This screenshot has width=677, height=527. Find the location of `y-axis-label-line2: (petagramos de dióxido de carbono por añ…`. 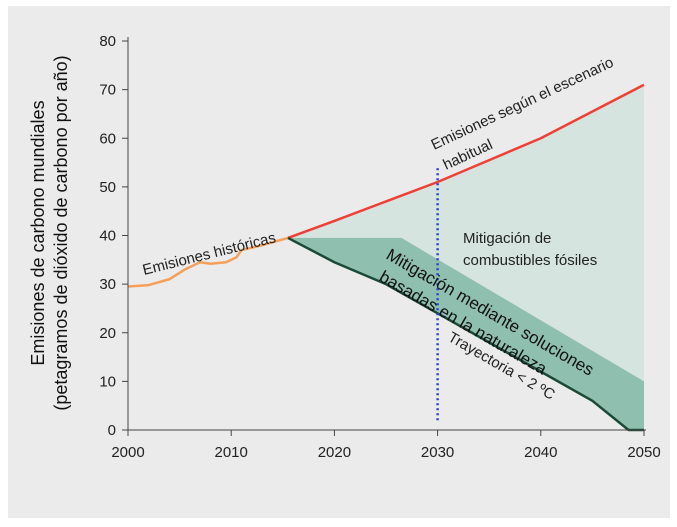

y-axis-label-line2: (petagramos de dióxido de carbono por añ… is located at coordinates (61, 232).